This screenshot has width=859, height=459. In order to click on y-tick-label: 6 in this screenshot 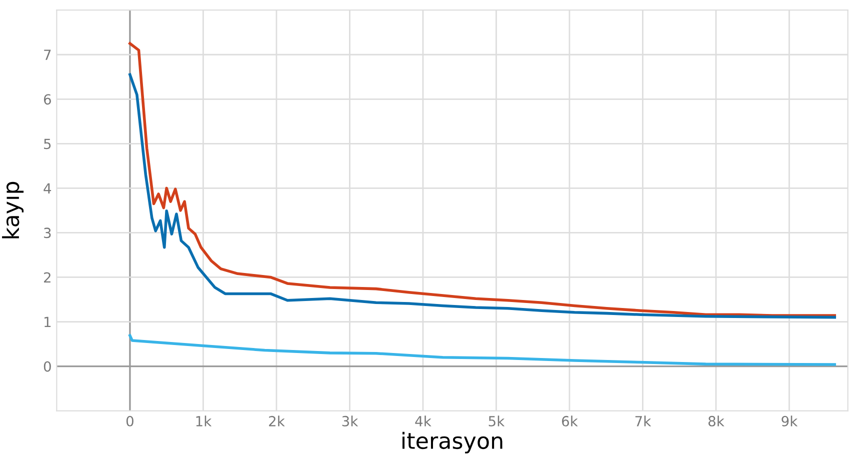, I will do `click(47, 99)`.